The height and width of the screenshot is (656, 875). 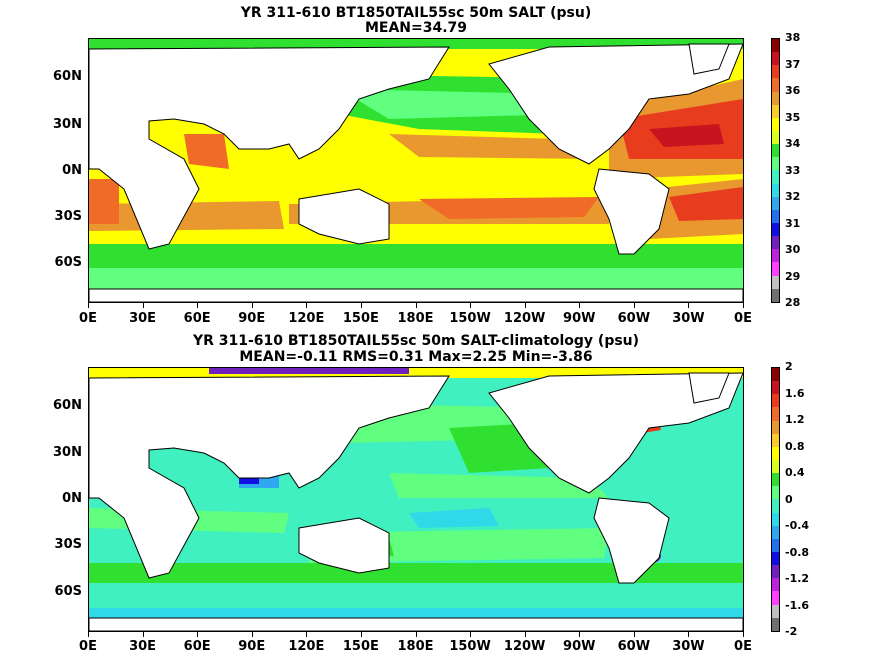 What do you see at coordinates (416, 28) in the screenshot?
I see `top-title-line2: MEAN=34.79` at bounding box center [416, 28].